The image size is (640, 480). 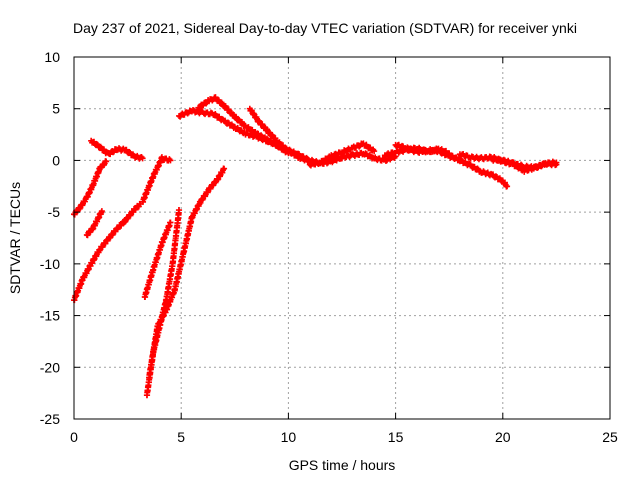 What do you see at coordinates (50, 316) in the screenshot?
I see `y-tick-label: -15` at bounding box center [50, 316].